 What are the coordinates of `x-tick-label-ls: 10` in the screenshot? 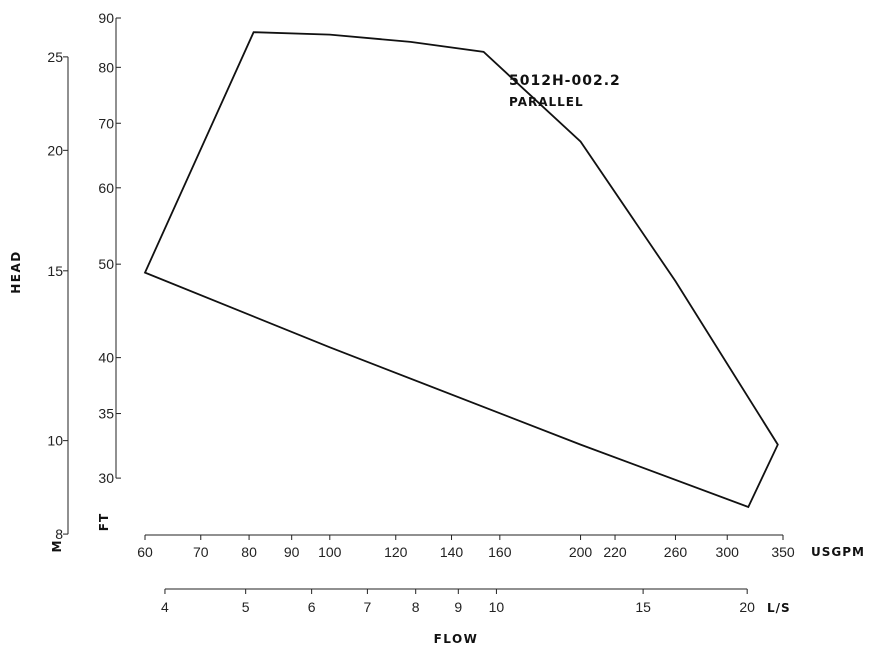 It's located at (497, 607).